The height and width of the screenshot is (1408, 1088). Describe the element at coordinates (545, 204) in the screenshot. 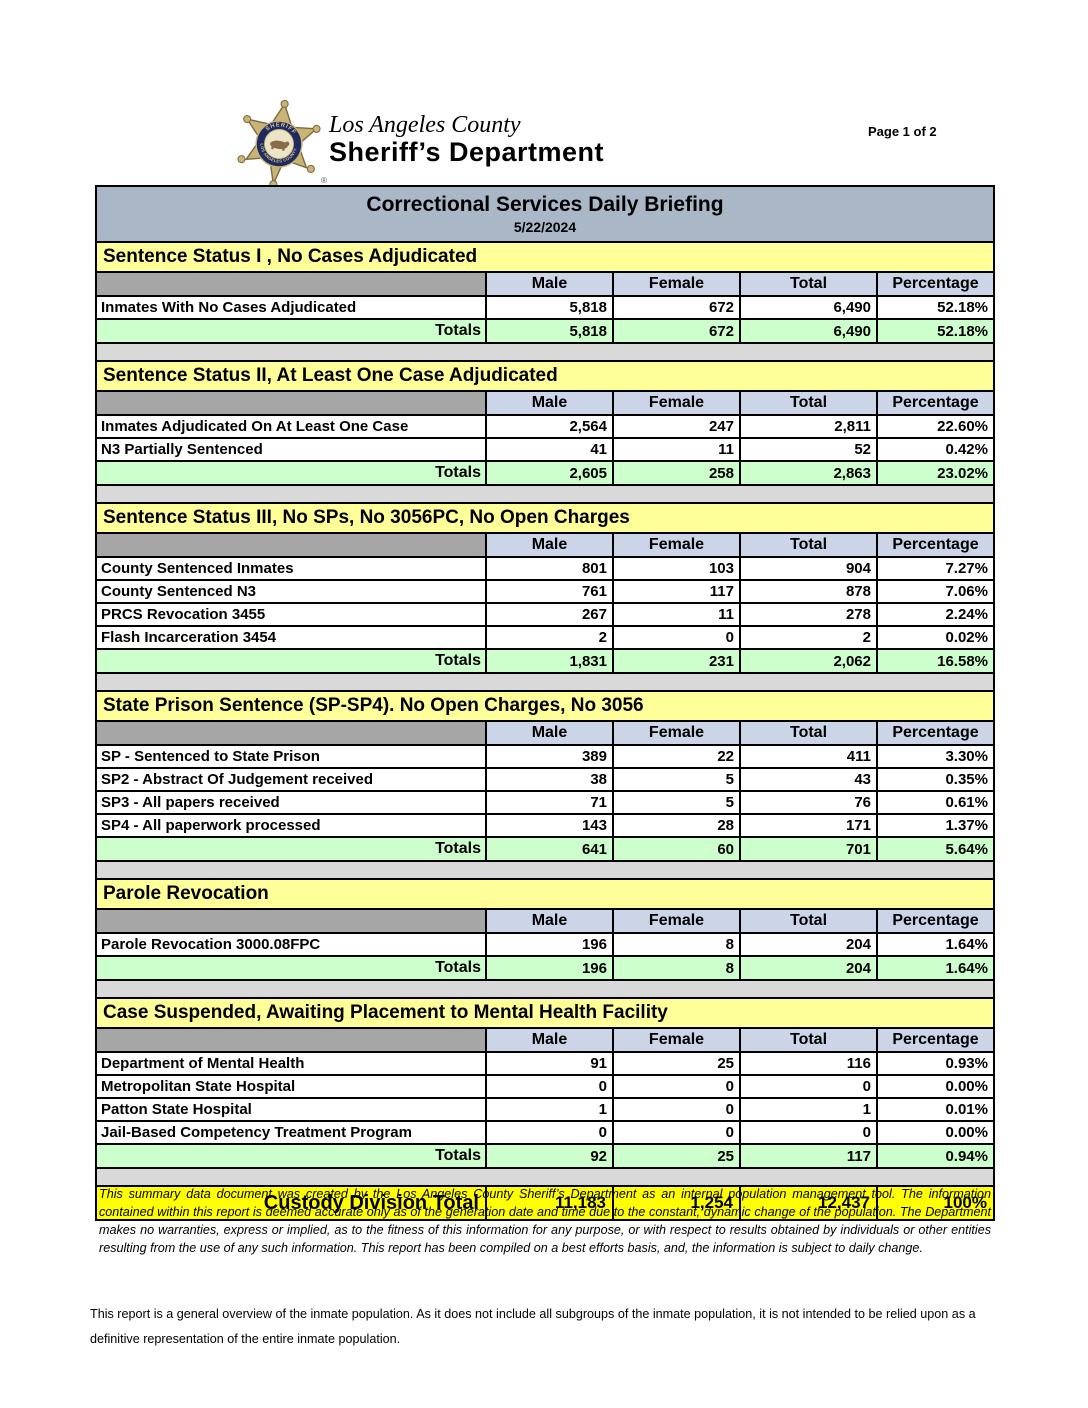

I see `report-title: Correctional Services Daily Briefing` at that location.